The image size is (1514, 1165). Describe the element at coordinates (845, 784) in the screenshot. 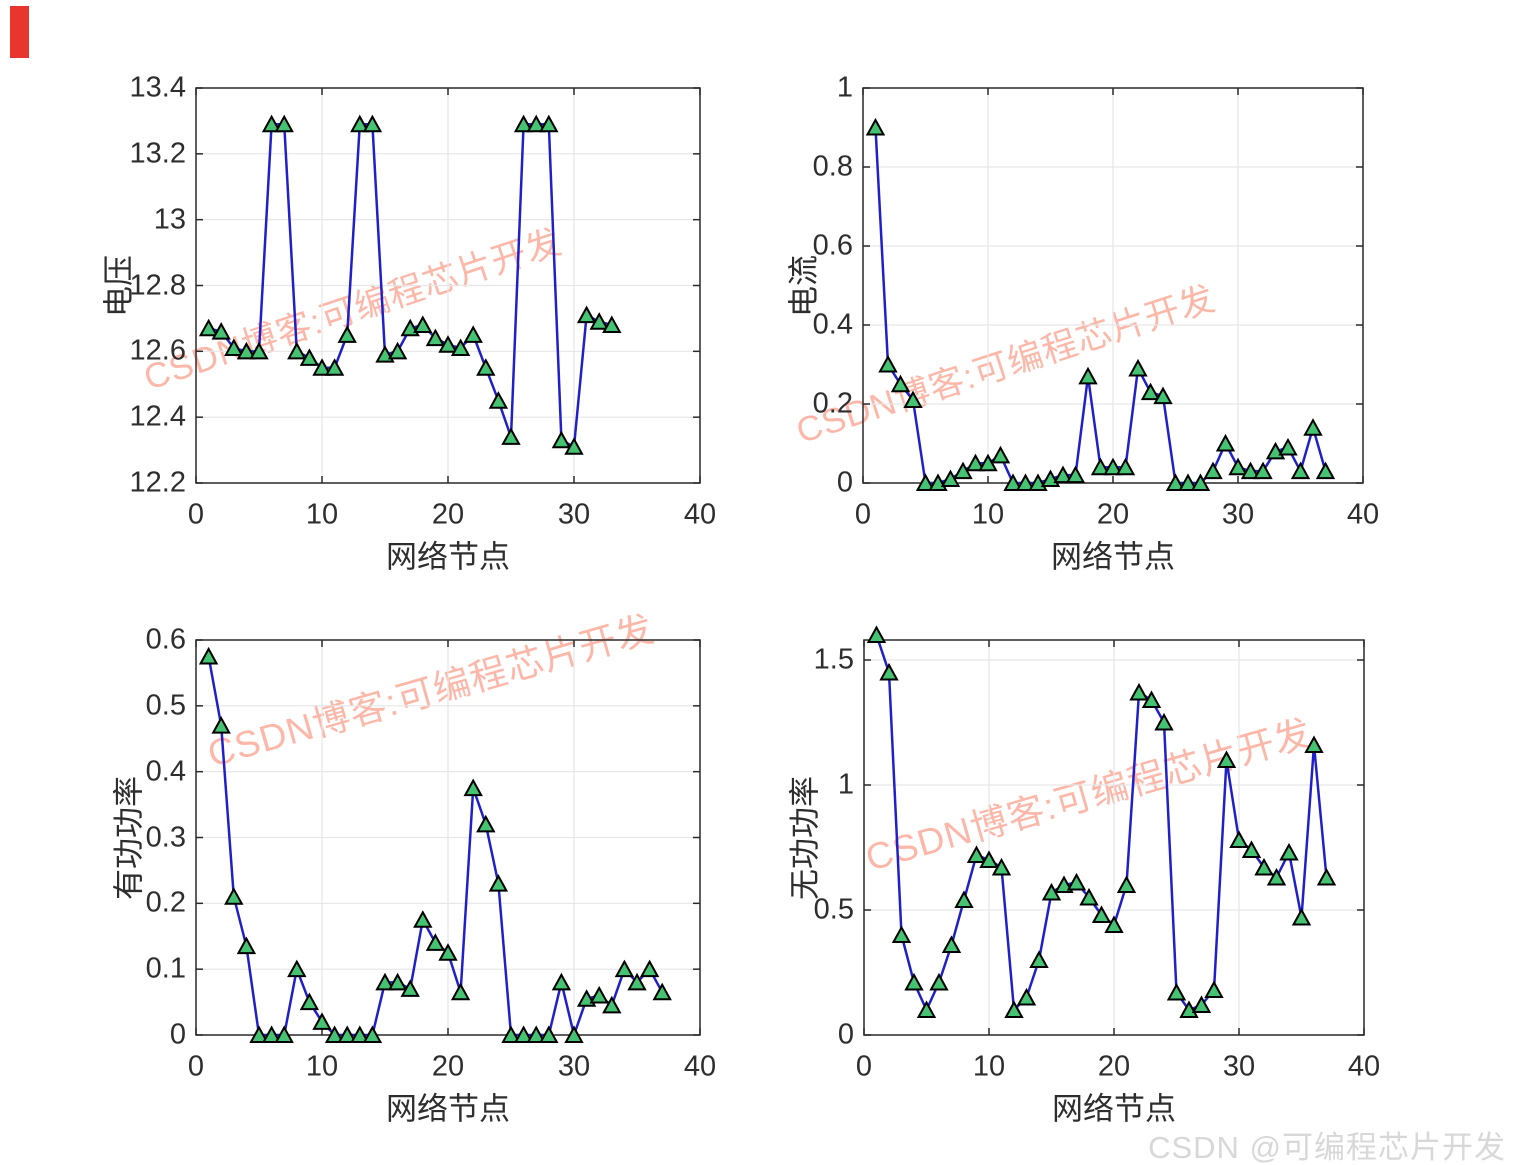

I see `y-tick-label: 1` at that location.